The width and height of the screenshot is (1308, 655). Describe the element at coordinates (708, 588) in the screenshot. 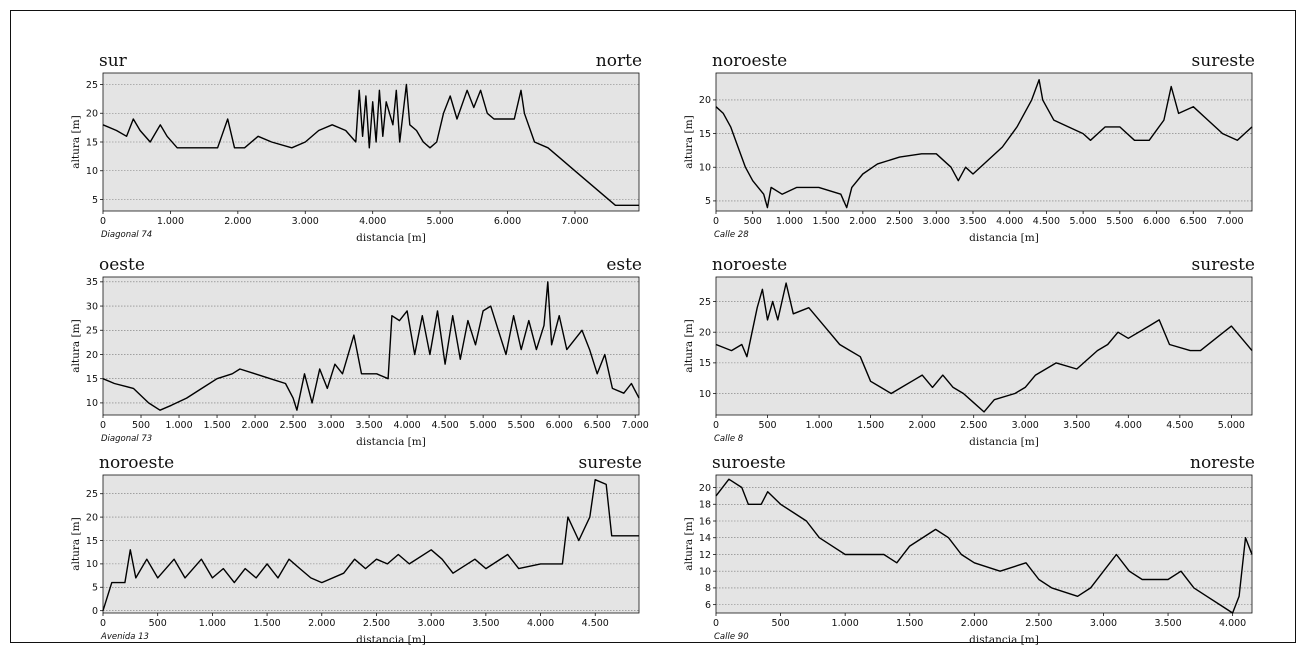

I see `y-tick-label: 8` at that location.